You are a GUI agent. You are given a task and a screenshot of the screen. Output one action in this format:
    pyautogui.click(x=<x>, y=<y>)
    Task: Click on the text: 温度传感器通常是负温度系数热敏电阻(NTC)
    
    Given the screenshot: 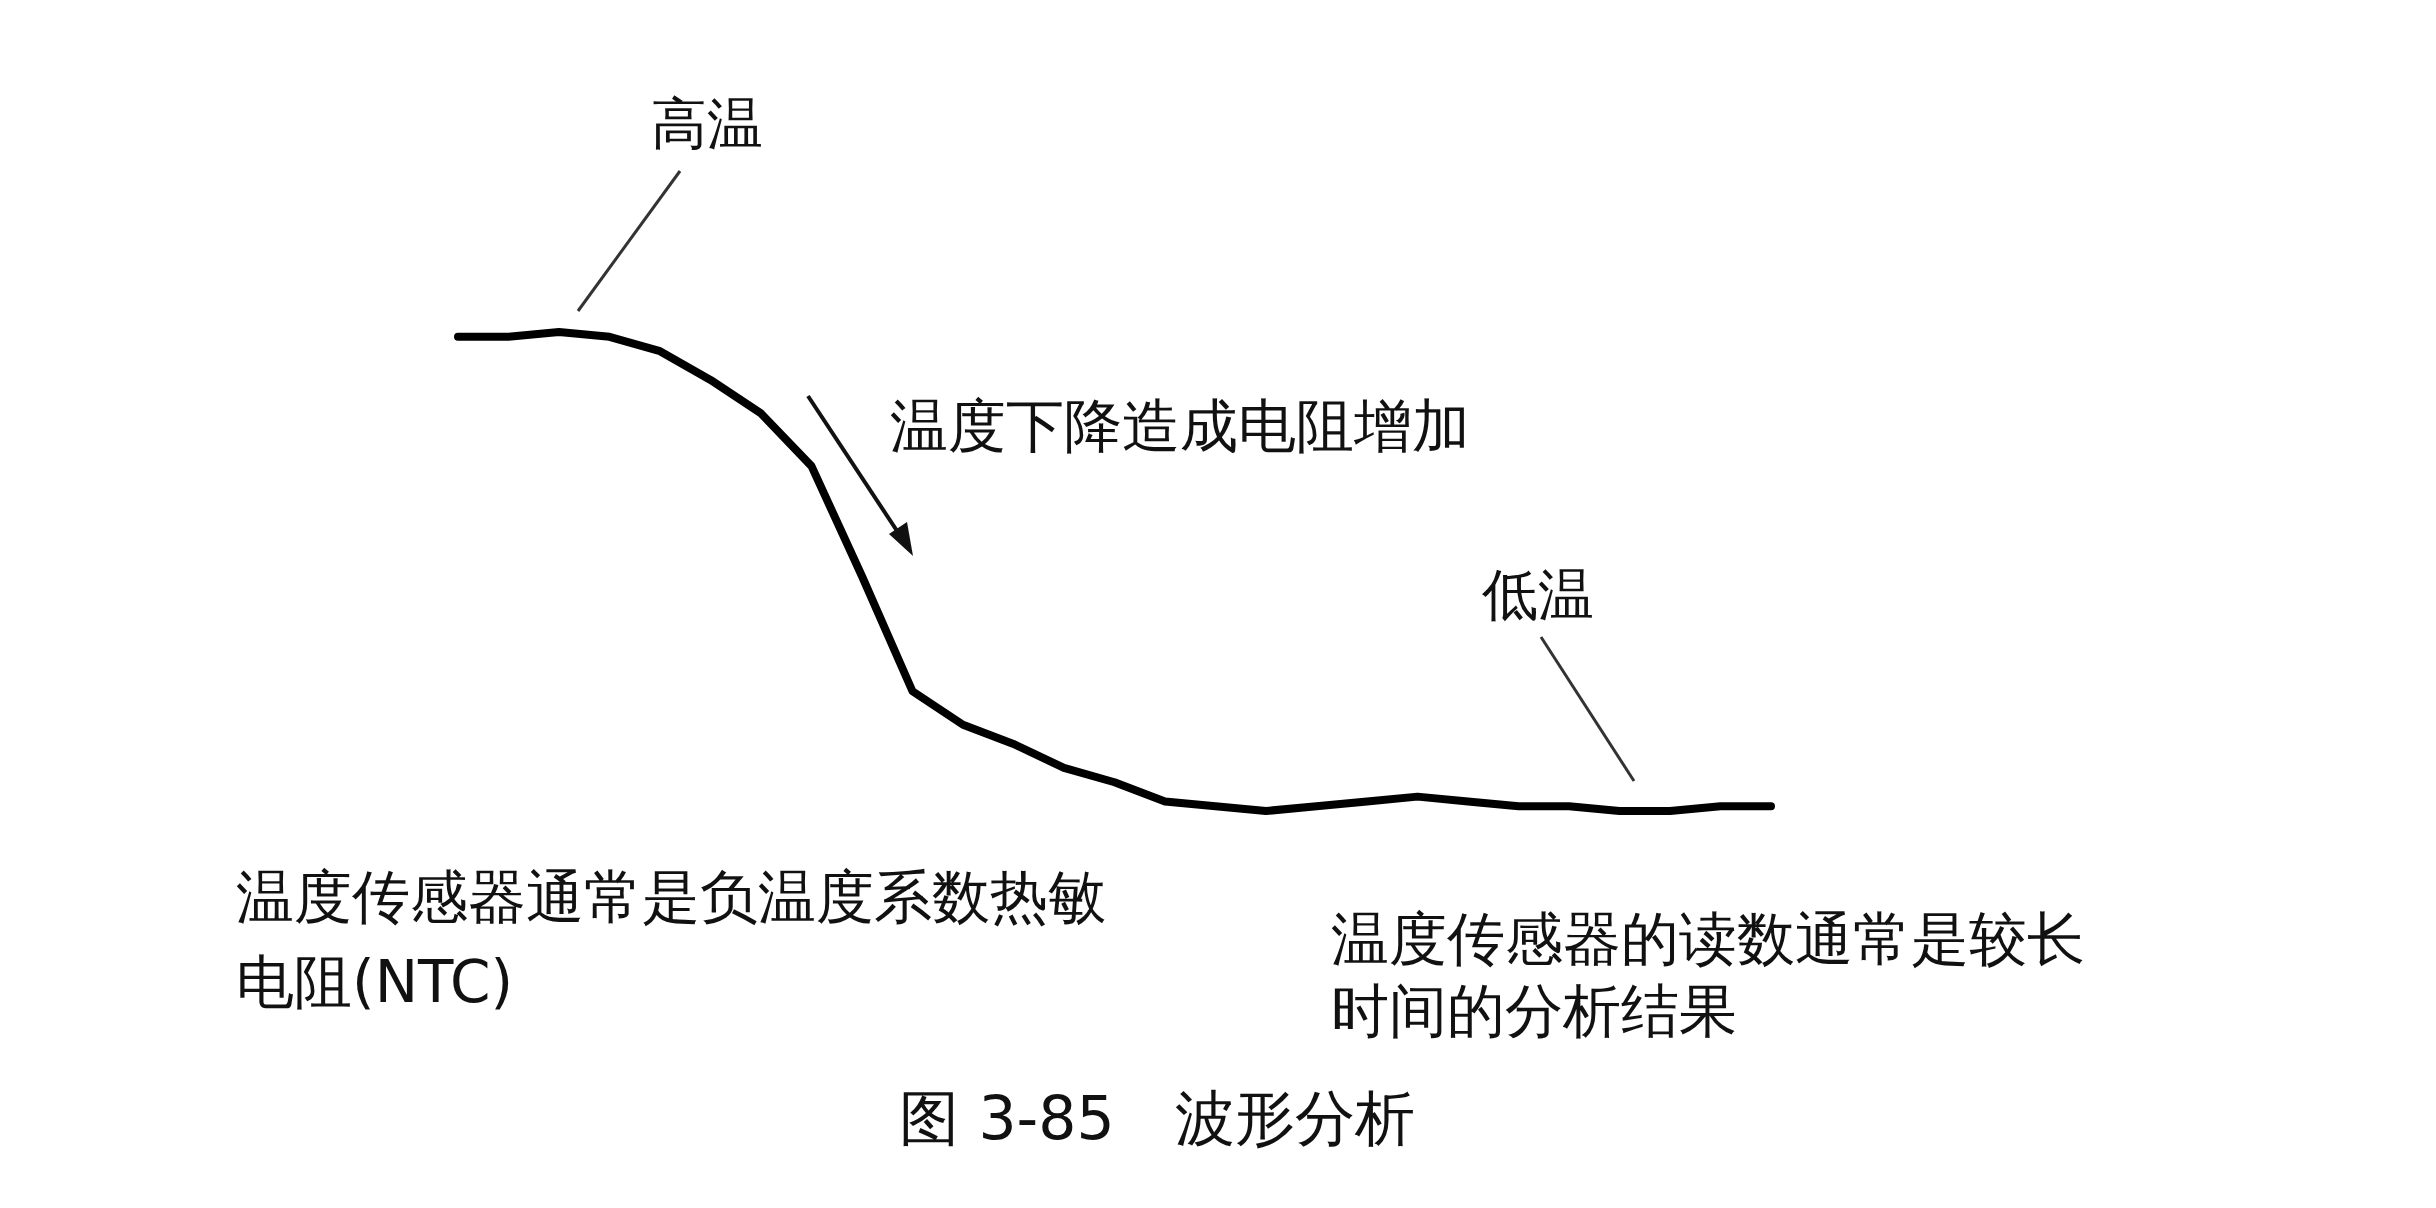 What is the action you would take?
    pyautogui.click(x=671, y=939)
    